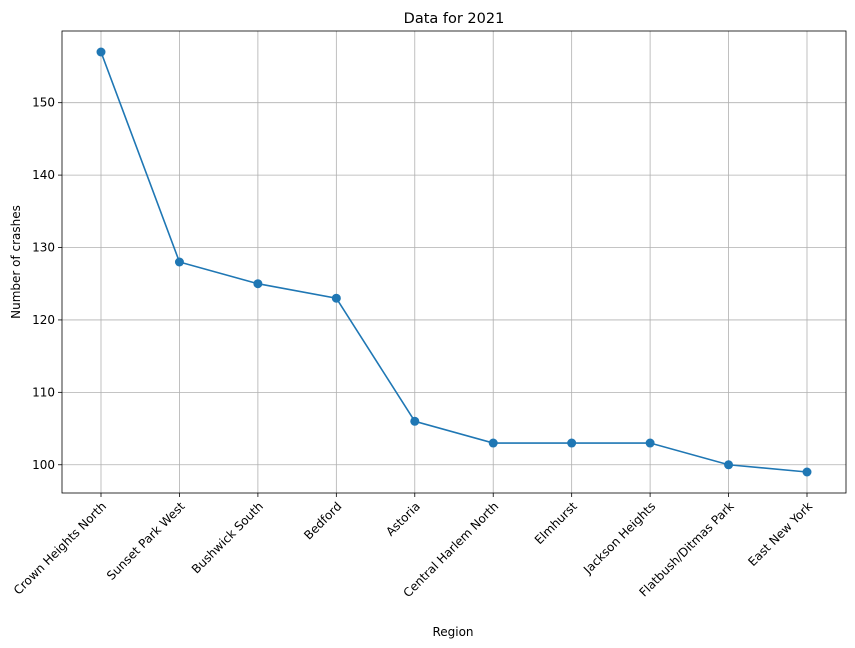 The width and height of the screenshot is (855, 648). What do you see at coordinates (16, 262) in the screenshot?
I see `y-axis-label: Number of crashes` at bounding box center [16, 262].